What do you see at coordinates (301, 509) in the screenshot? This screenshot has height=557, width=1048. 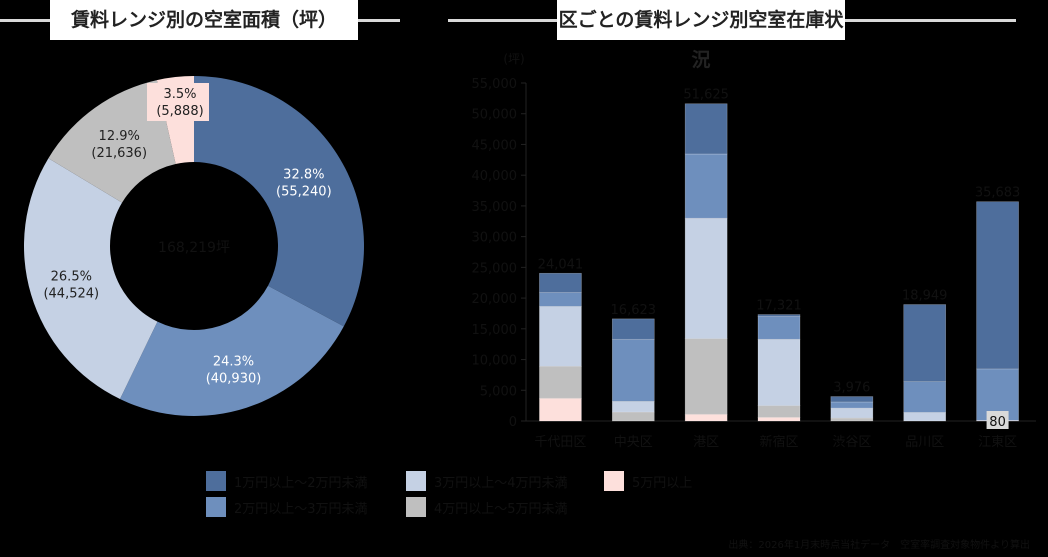 I see `legend-label: 2万円以上～3万円未満` at bounding box center [301, 509].